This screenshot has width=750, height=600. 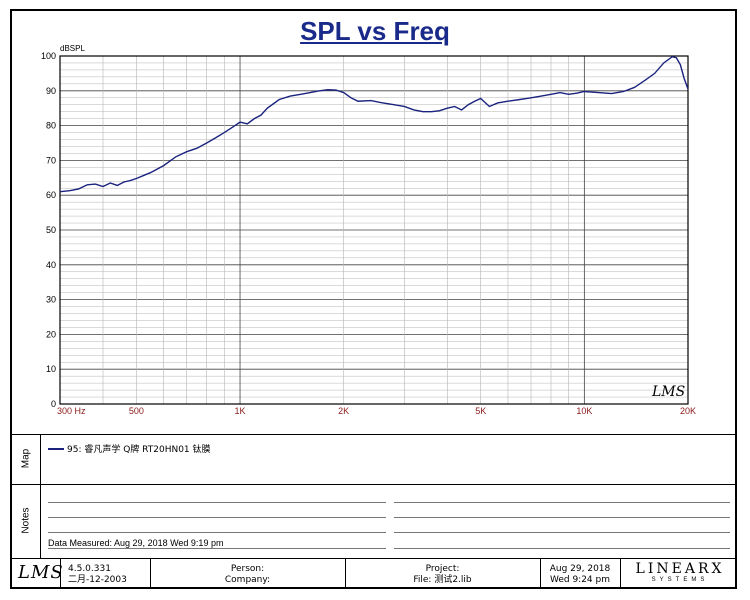 What do you see at coordinates (247, 569) in the screenshot?
I see `person-label: Person:` at bounding box center [247, 569].